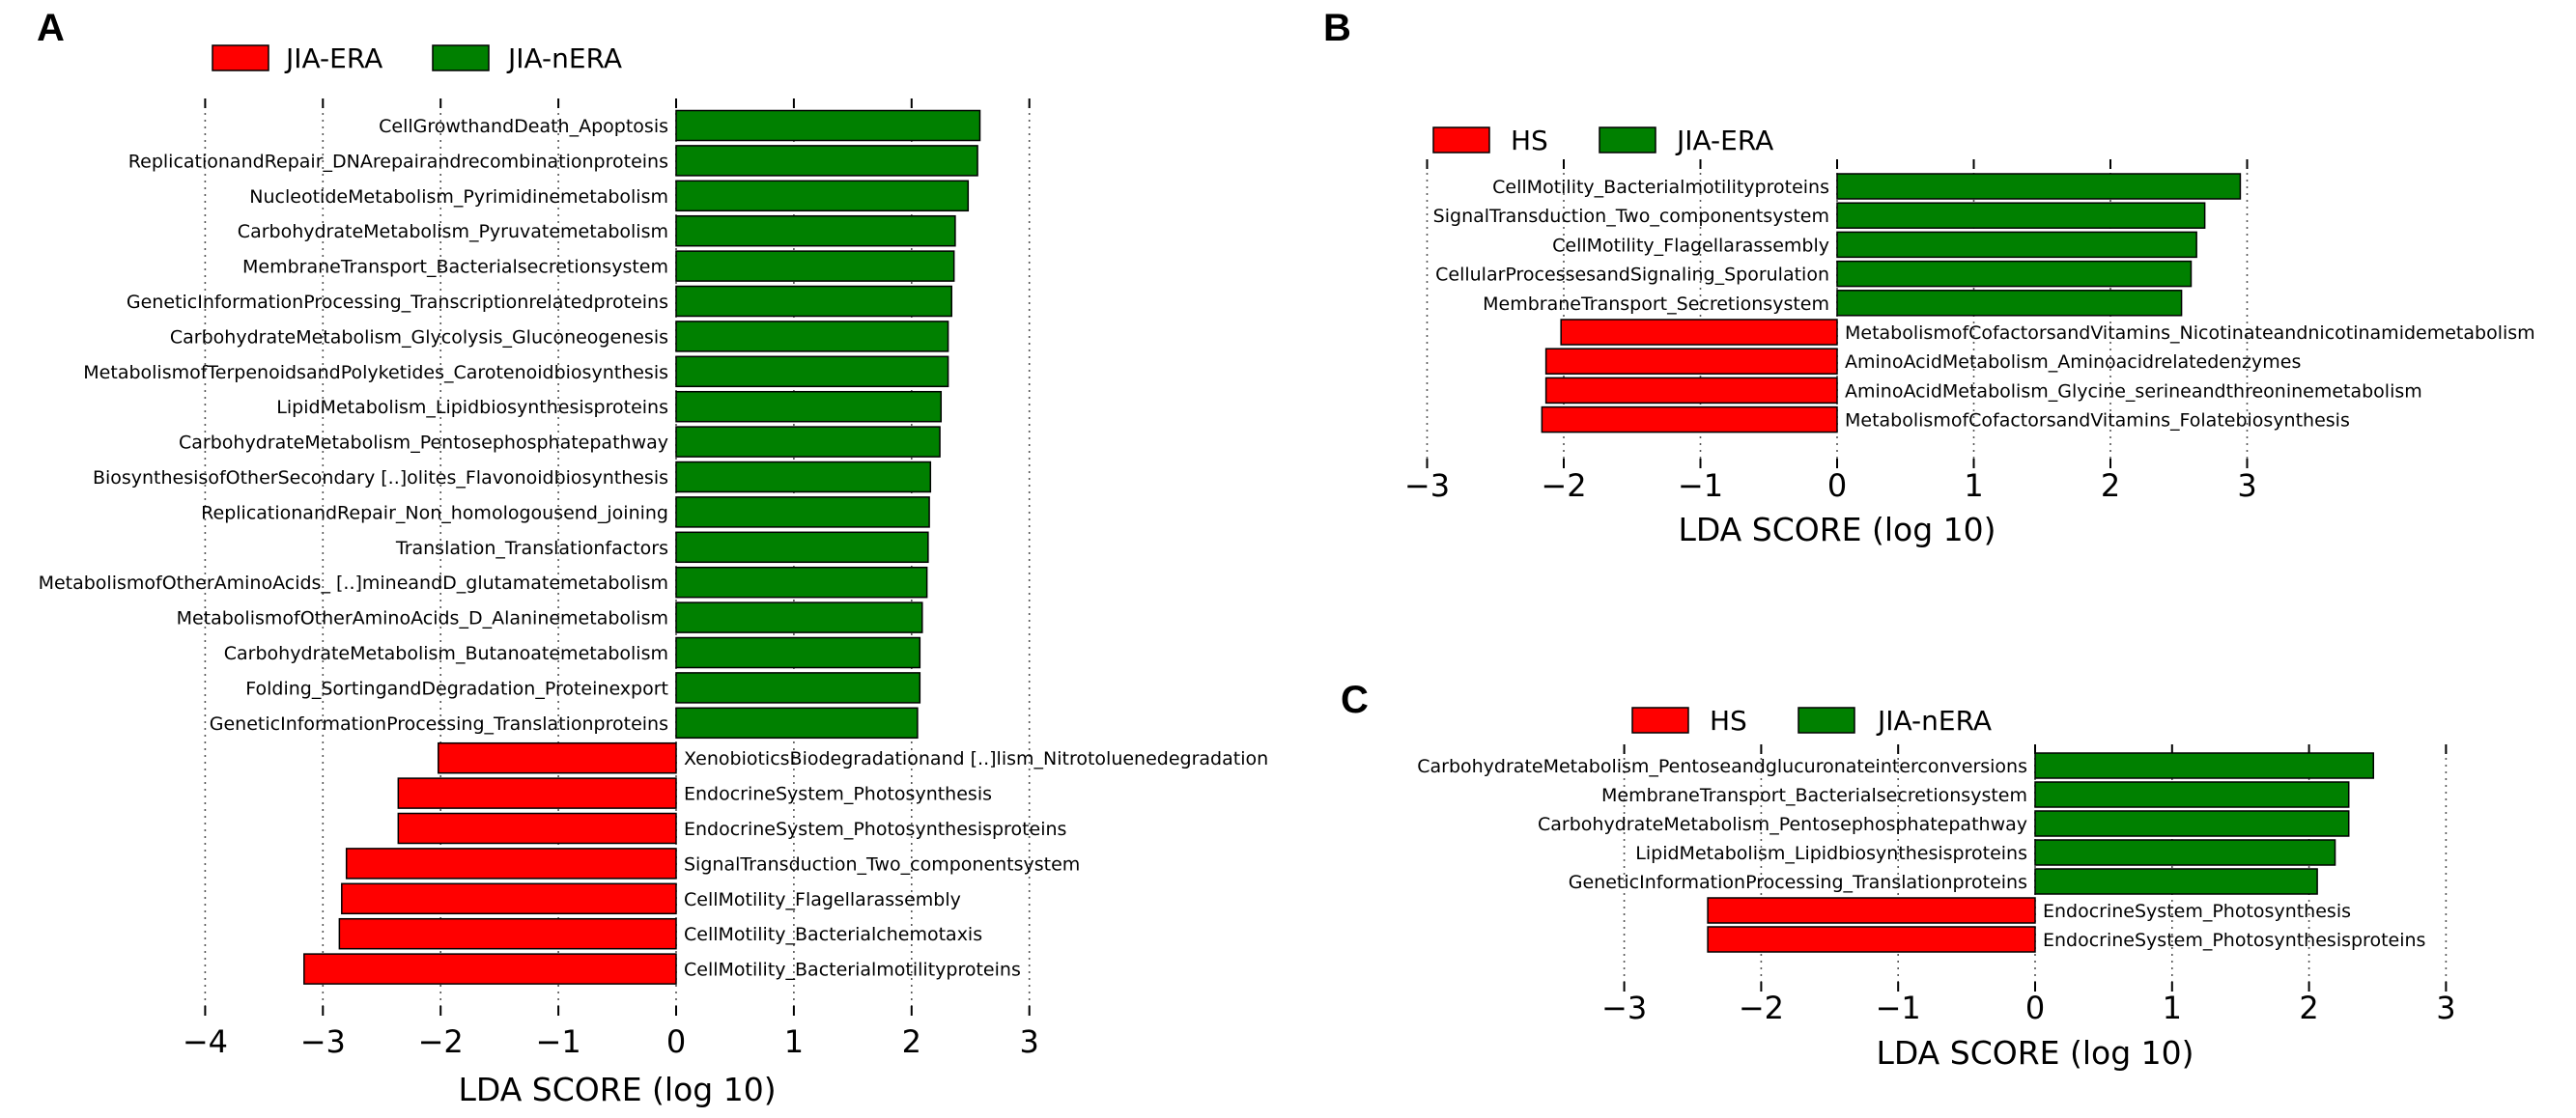 This screenshot has width=2576, height=1118. Describe the element at coordinates (1837, 485) in the screenshot. I see `panel-b-tick-label: 0` at that location.